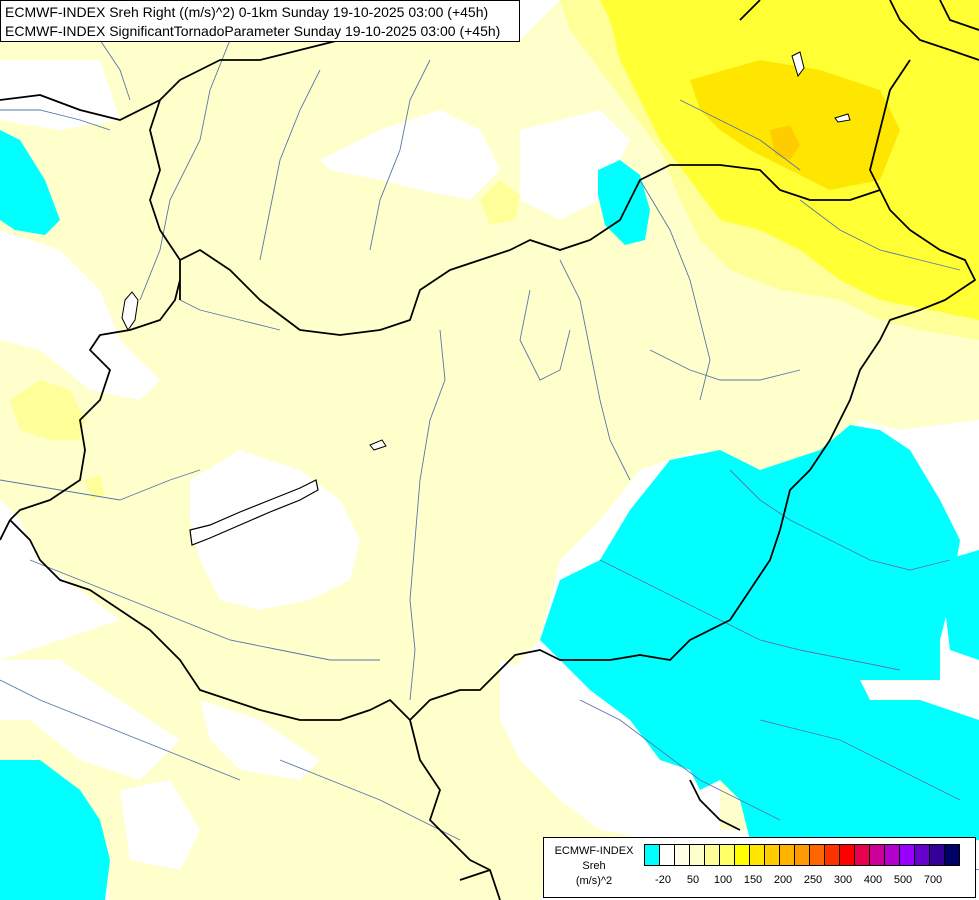 The image size is (979, 900). I want to click on legend-tick-label: 100, so click(723, 880).